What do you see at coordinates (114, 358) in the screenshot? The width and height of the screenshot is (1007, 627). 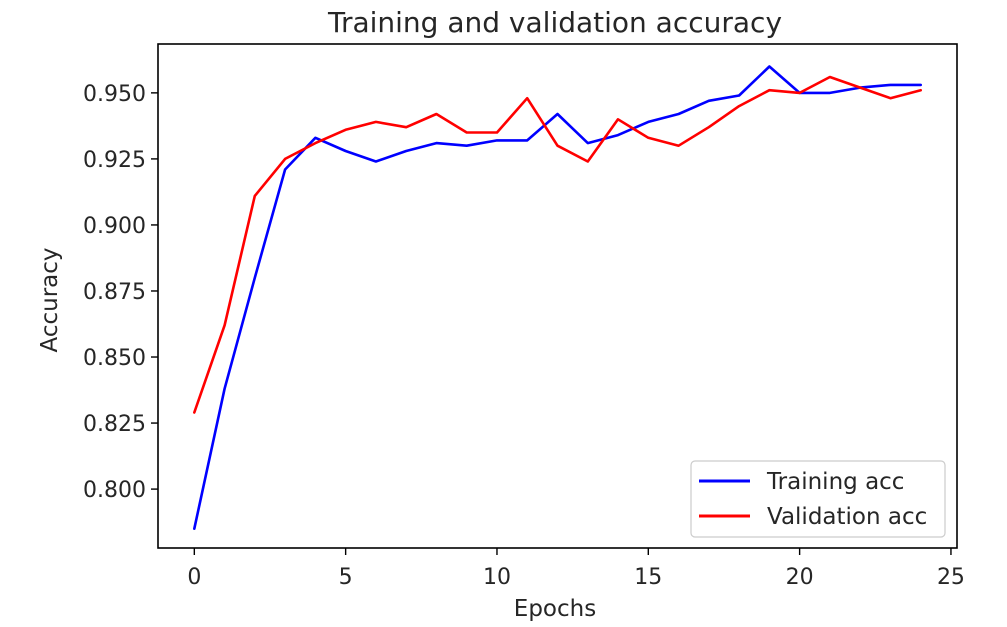 I see `y-tick-label: 0.850` at bounding box center [114, 358].